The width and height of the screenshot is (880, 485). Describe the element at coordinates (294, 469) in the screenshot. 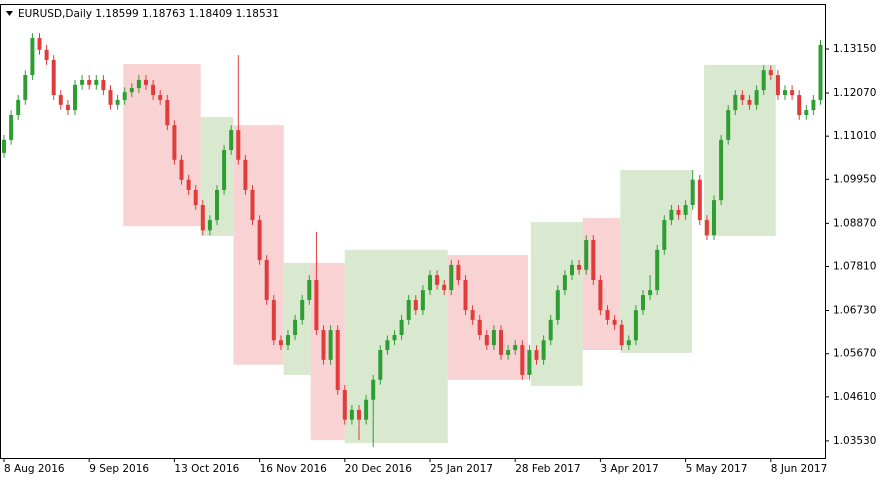

I see `x-tick-label: 16 Nov 2016` at that location.